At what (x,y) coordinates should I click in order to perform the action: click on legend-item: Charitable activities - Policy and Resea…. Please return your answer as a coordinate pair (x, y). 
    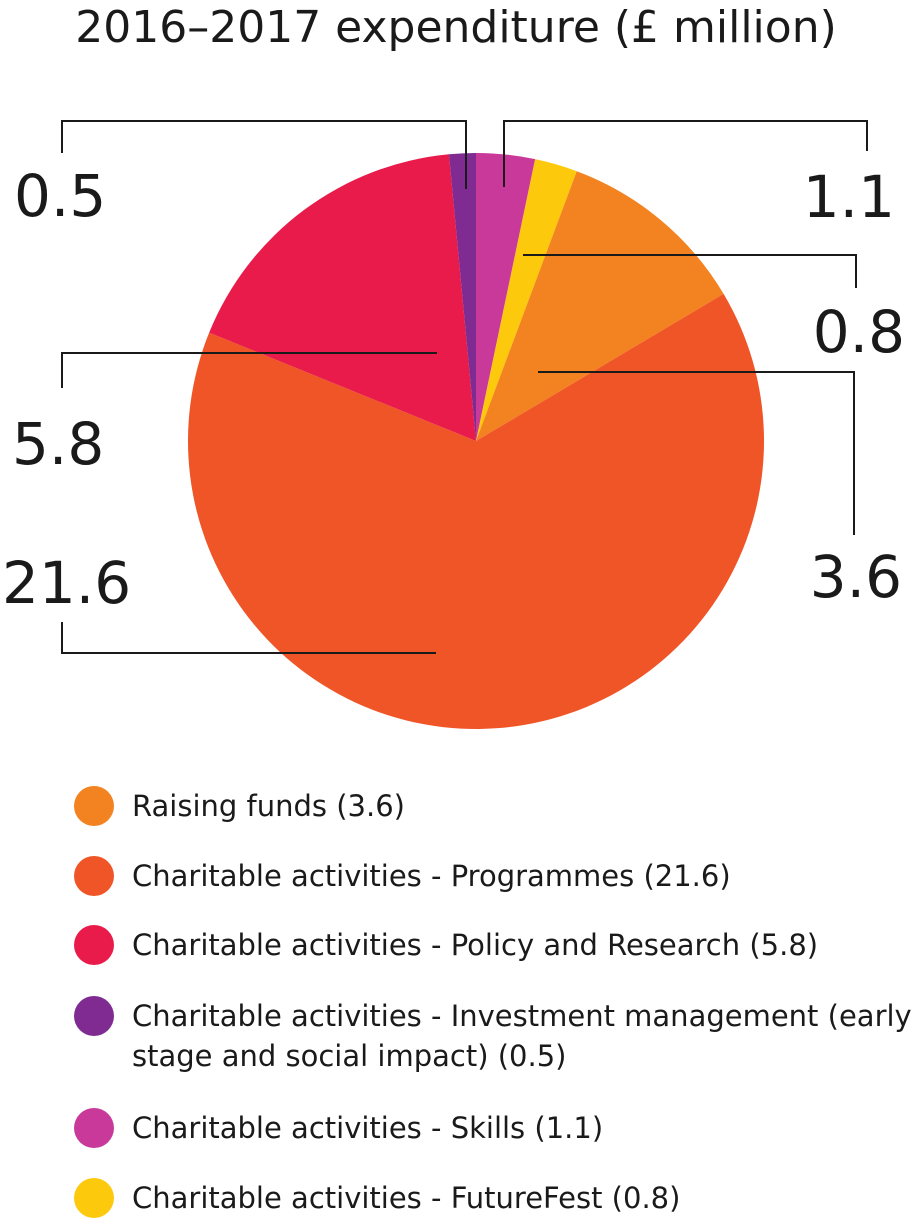
    Looking at the image, I should click on (493, 945).